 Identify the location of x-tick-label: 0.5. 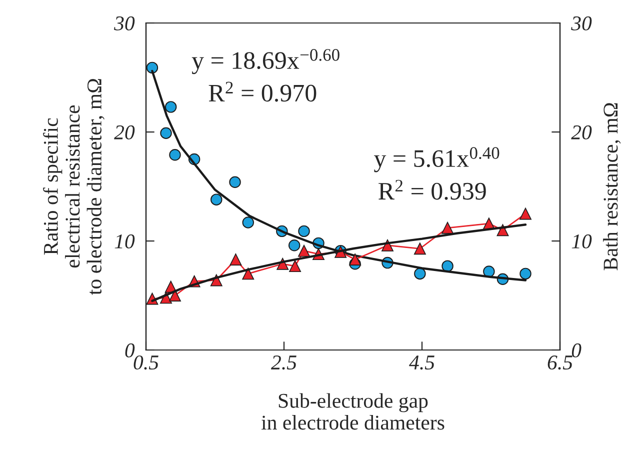
(146, 362).